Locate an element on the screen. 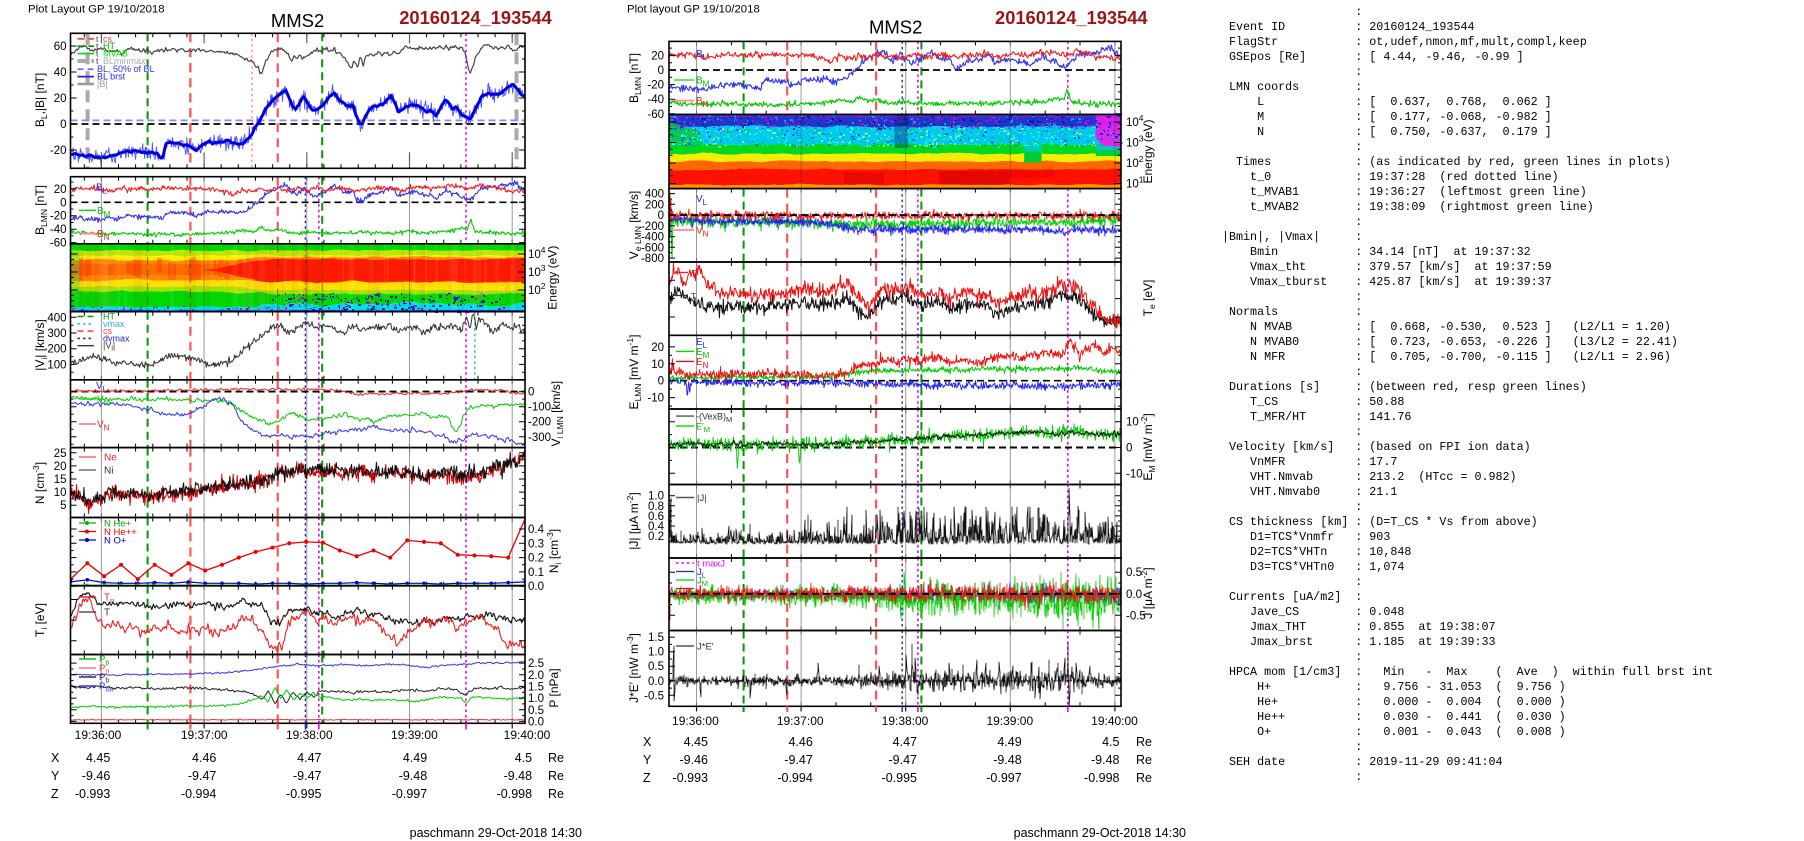  svg-text: N O+ is located at coordinates (115, 541).